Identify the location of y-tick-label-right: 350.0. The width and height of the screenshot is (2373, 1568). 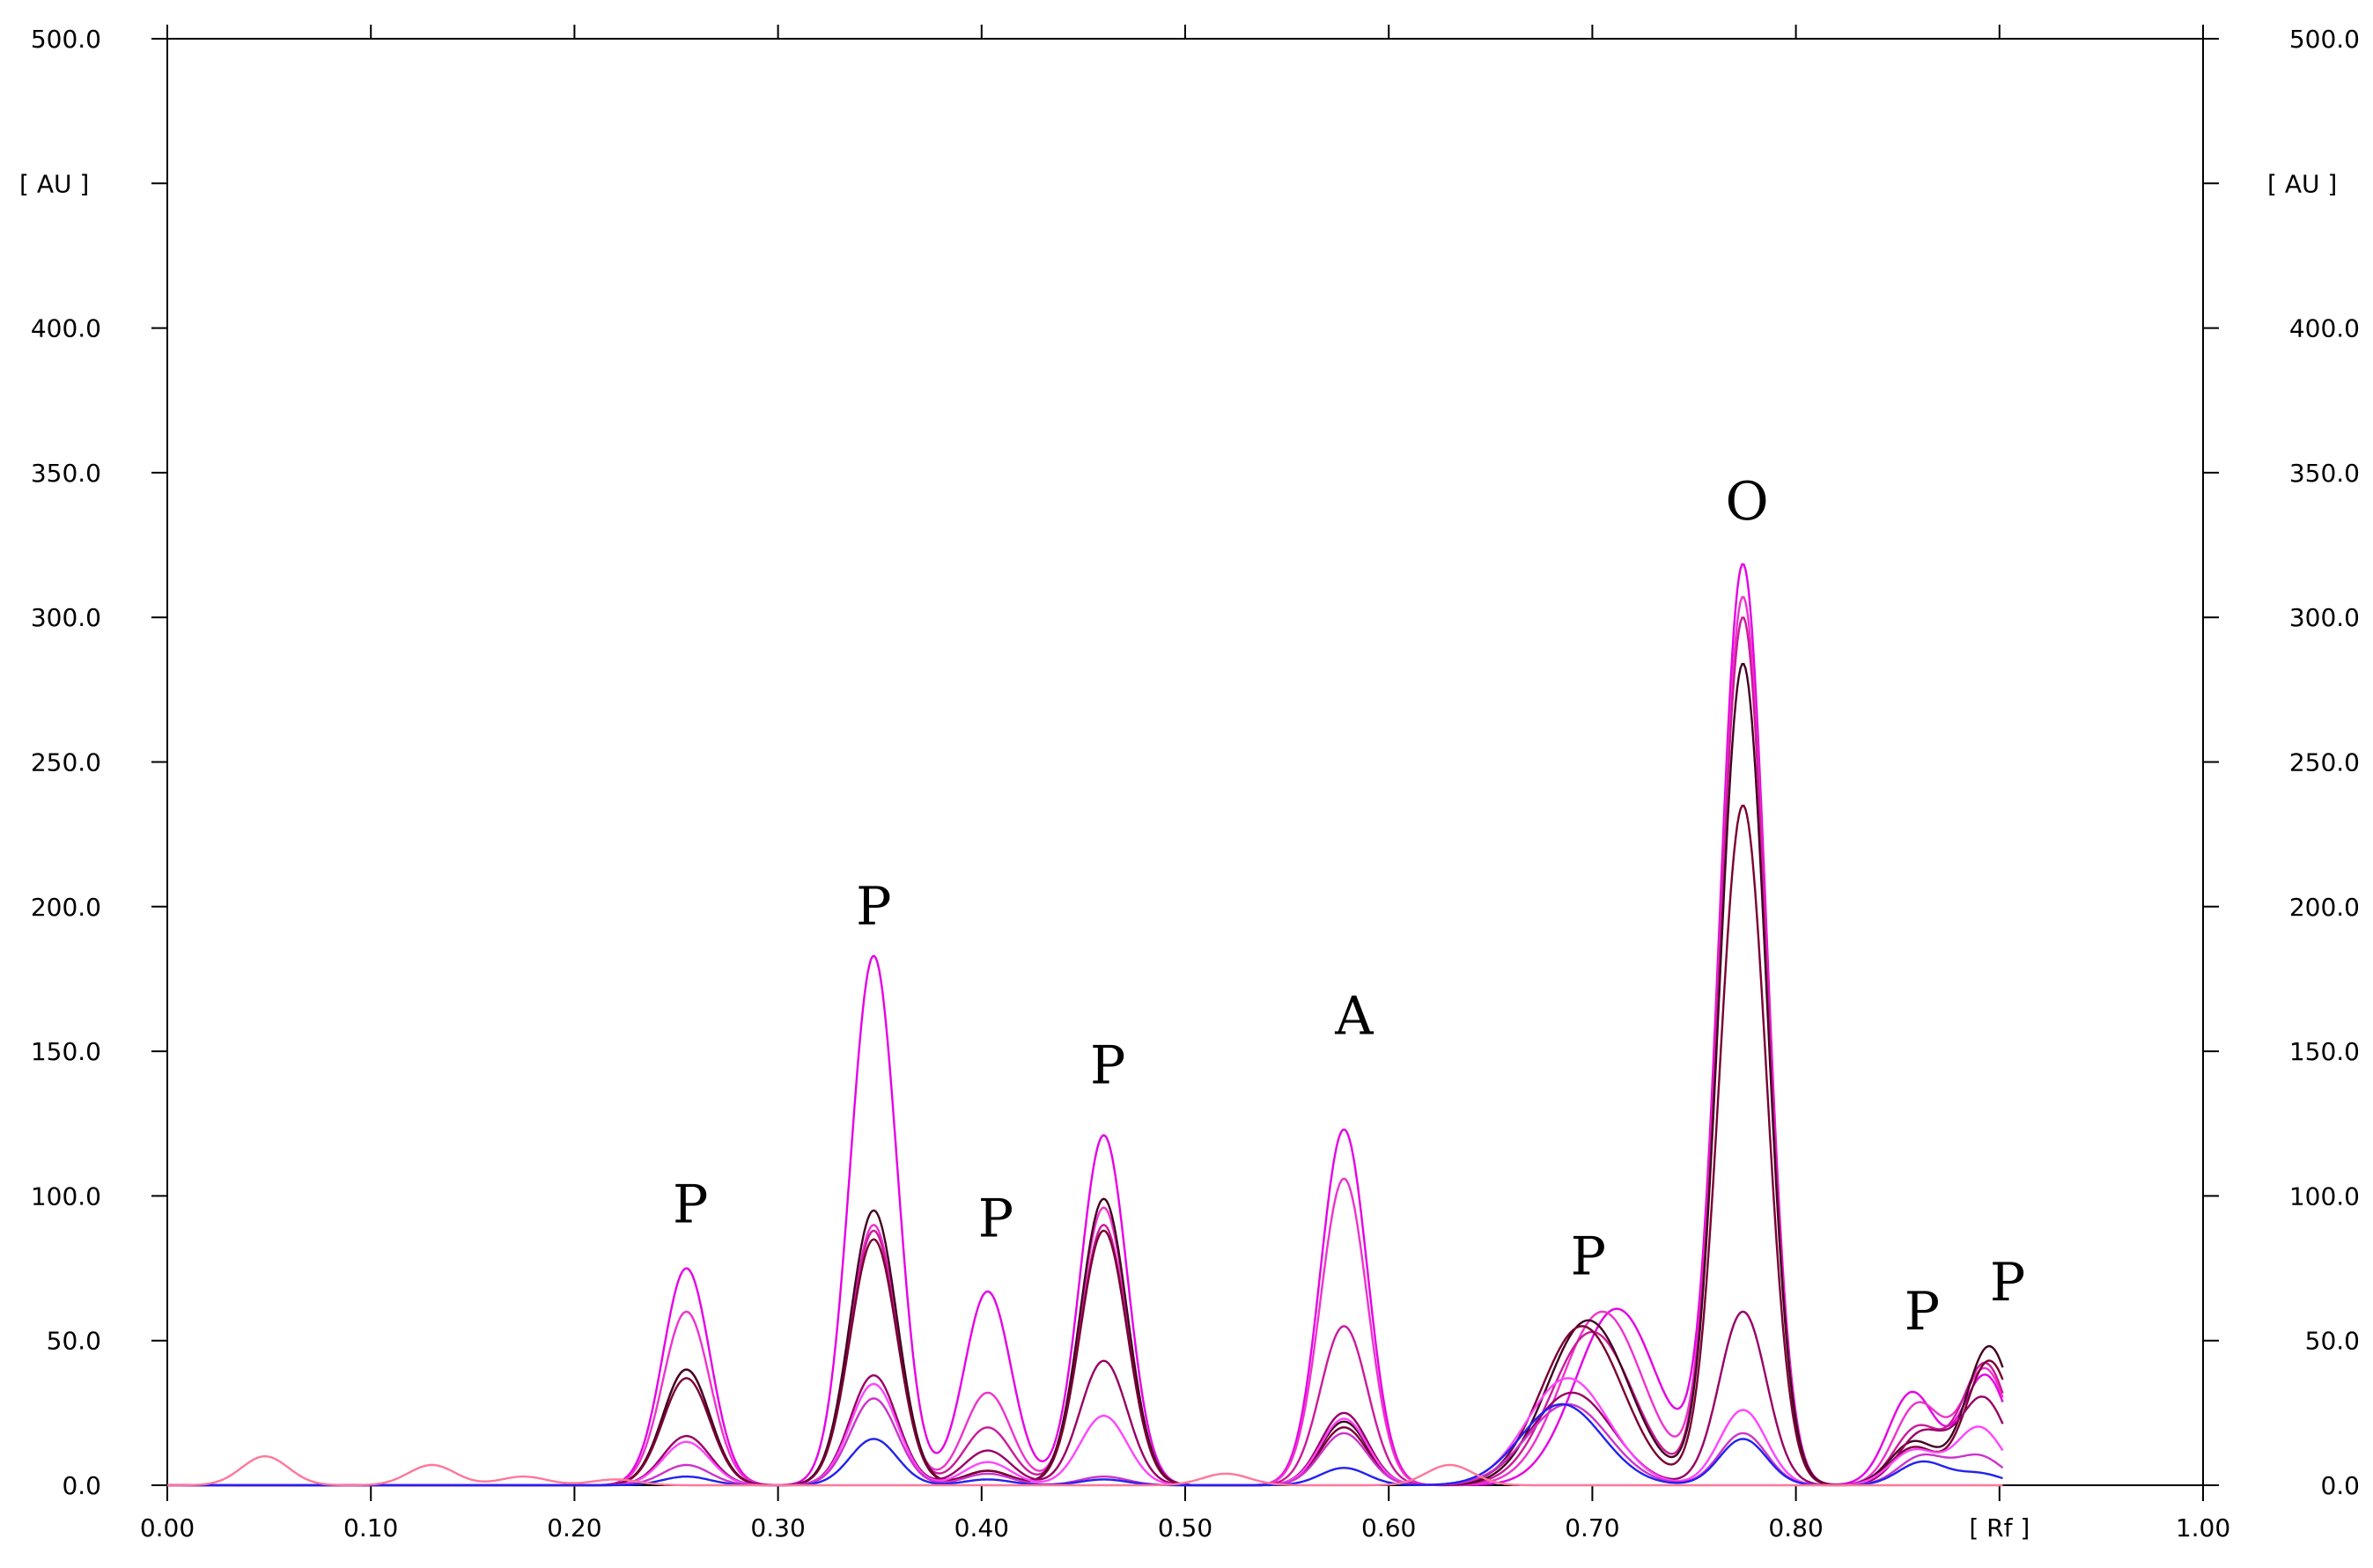
(2324, 474).